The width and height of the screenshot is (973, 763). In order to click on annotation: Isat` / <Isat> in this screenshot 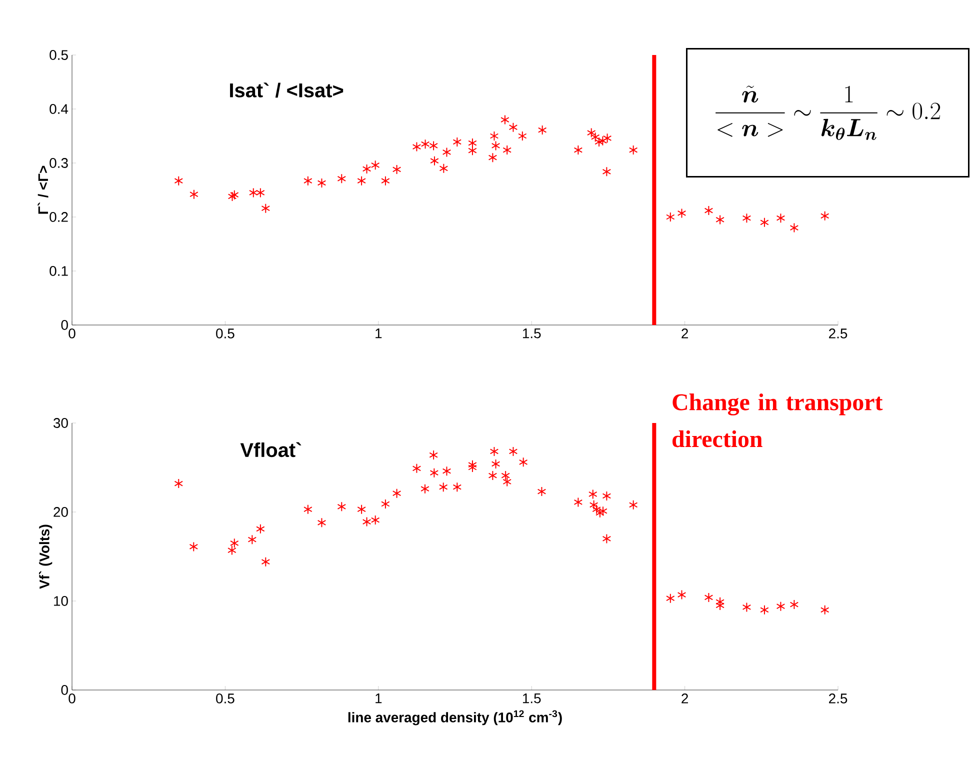, I will do `click(287, 90)`.